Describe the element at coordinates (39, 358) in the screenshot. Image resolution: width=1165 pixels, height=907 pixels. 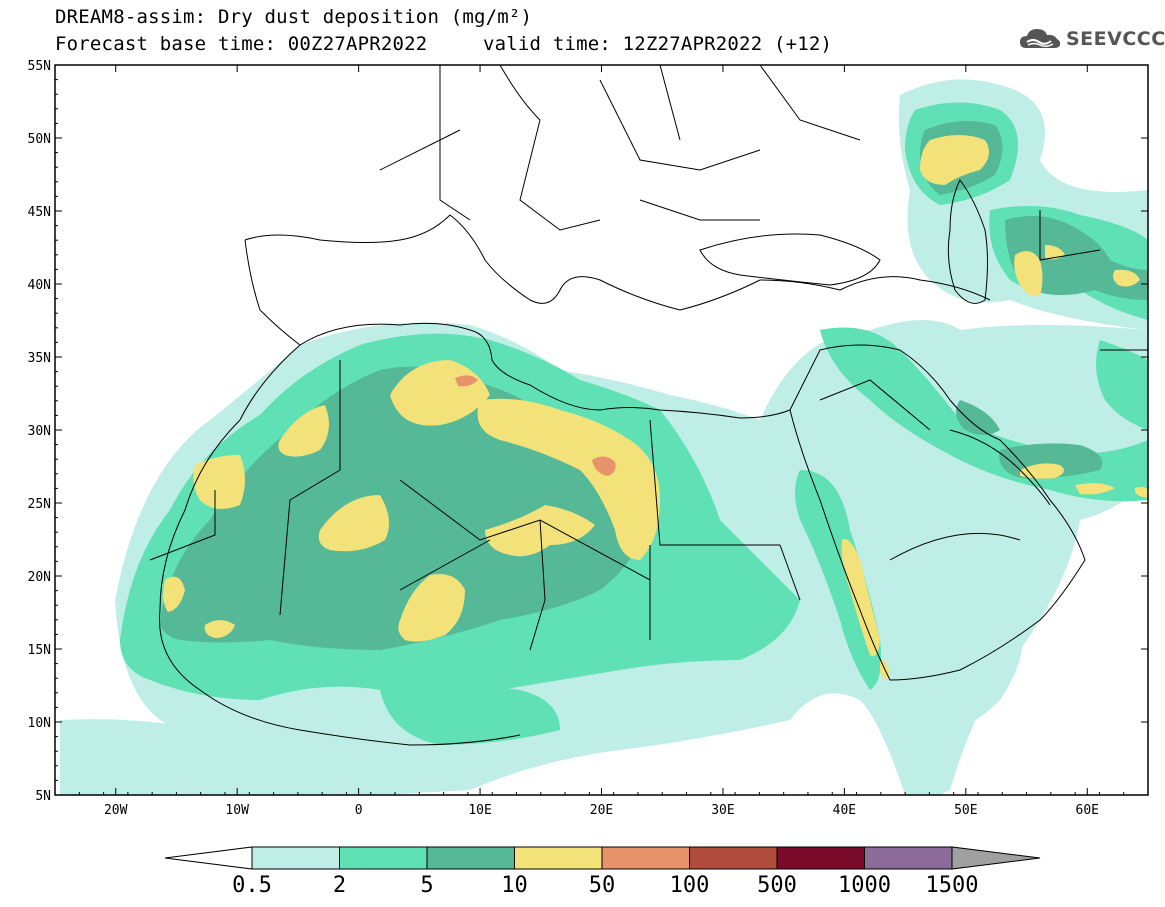
I see `lat-tick-label: 35N` at that location.